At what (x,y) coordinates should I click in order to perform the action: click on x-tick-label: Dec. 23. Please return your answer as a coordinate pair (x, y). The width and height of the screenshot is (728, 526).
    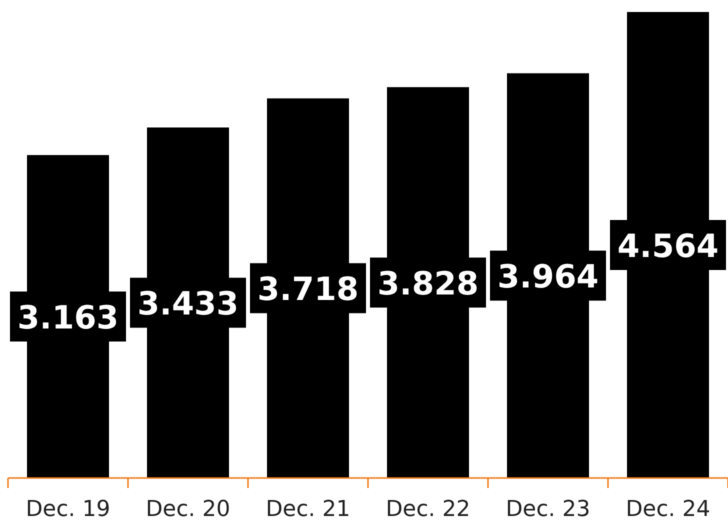
    Looking at the image, I should click on (548, 509).